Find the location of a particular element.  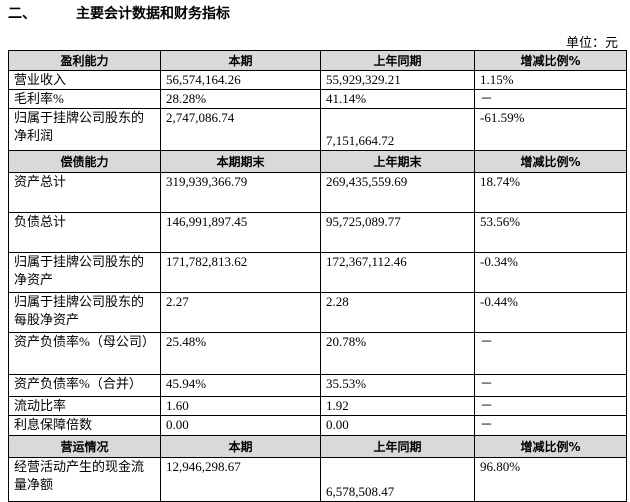

data-row: 资产负债率%（母公司） 25.48% 20.78% － is located at coordinates (317, 353).